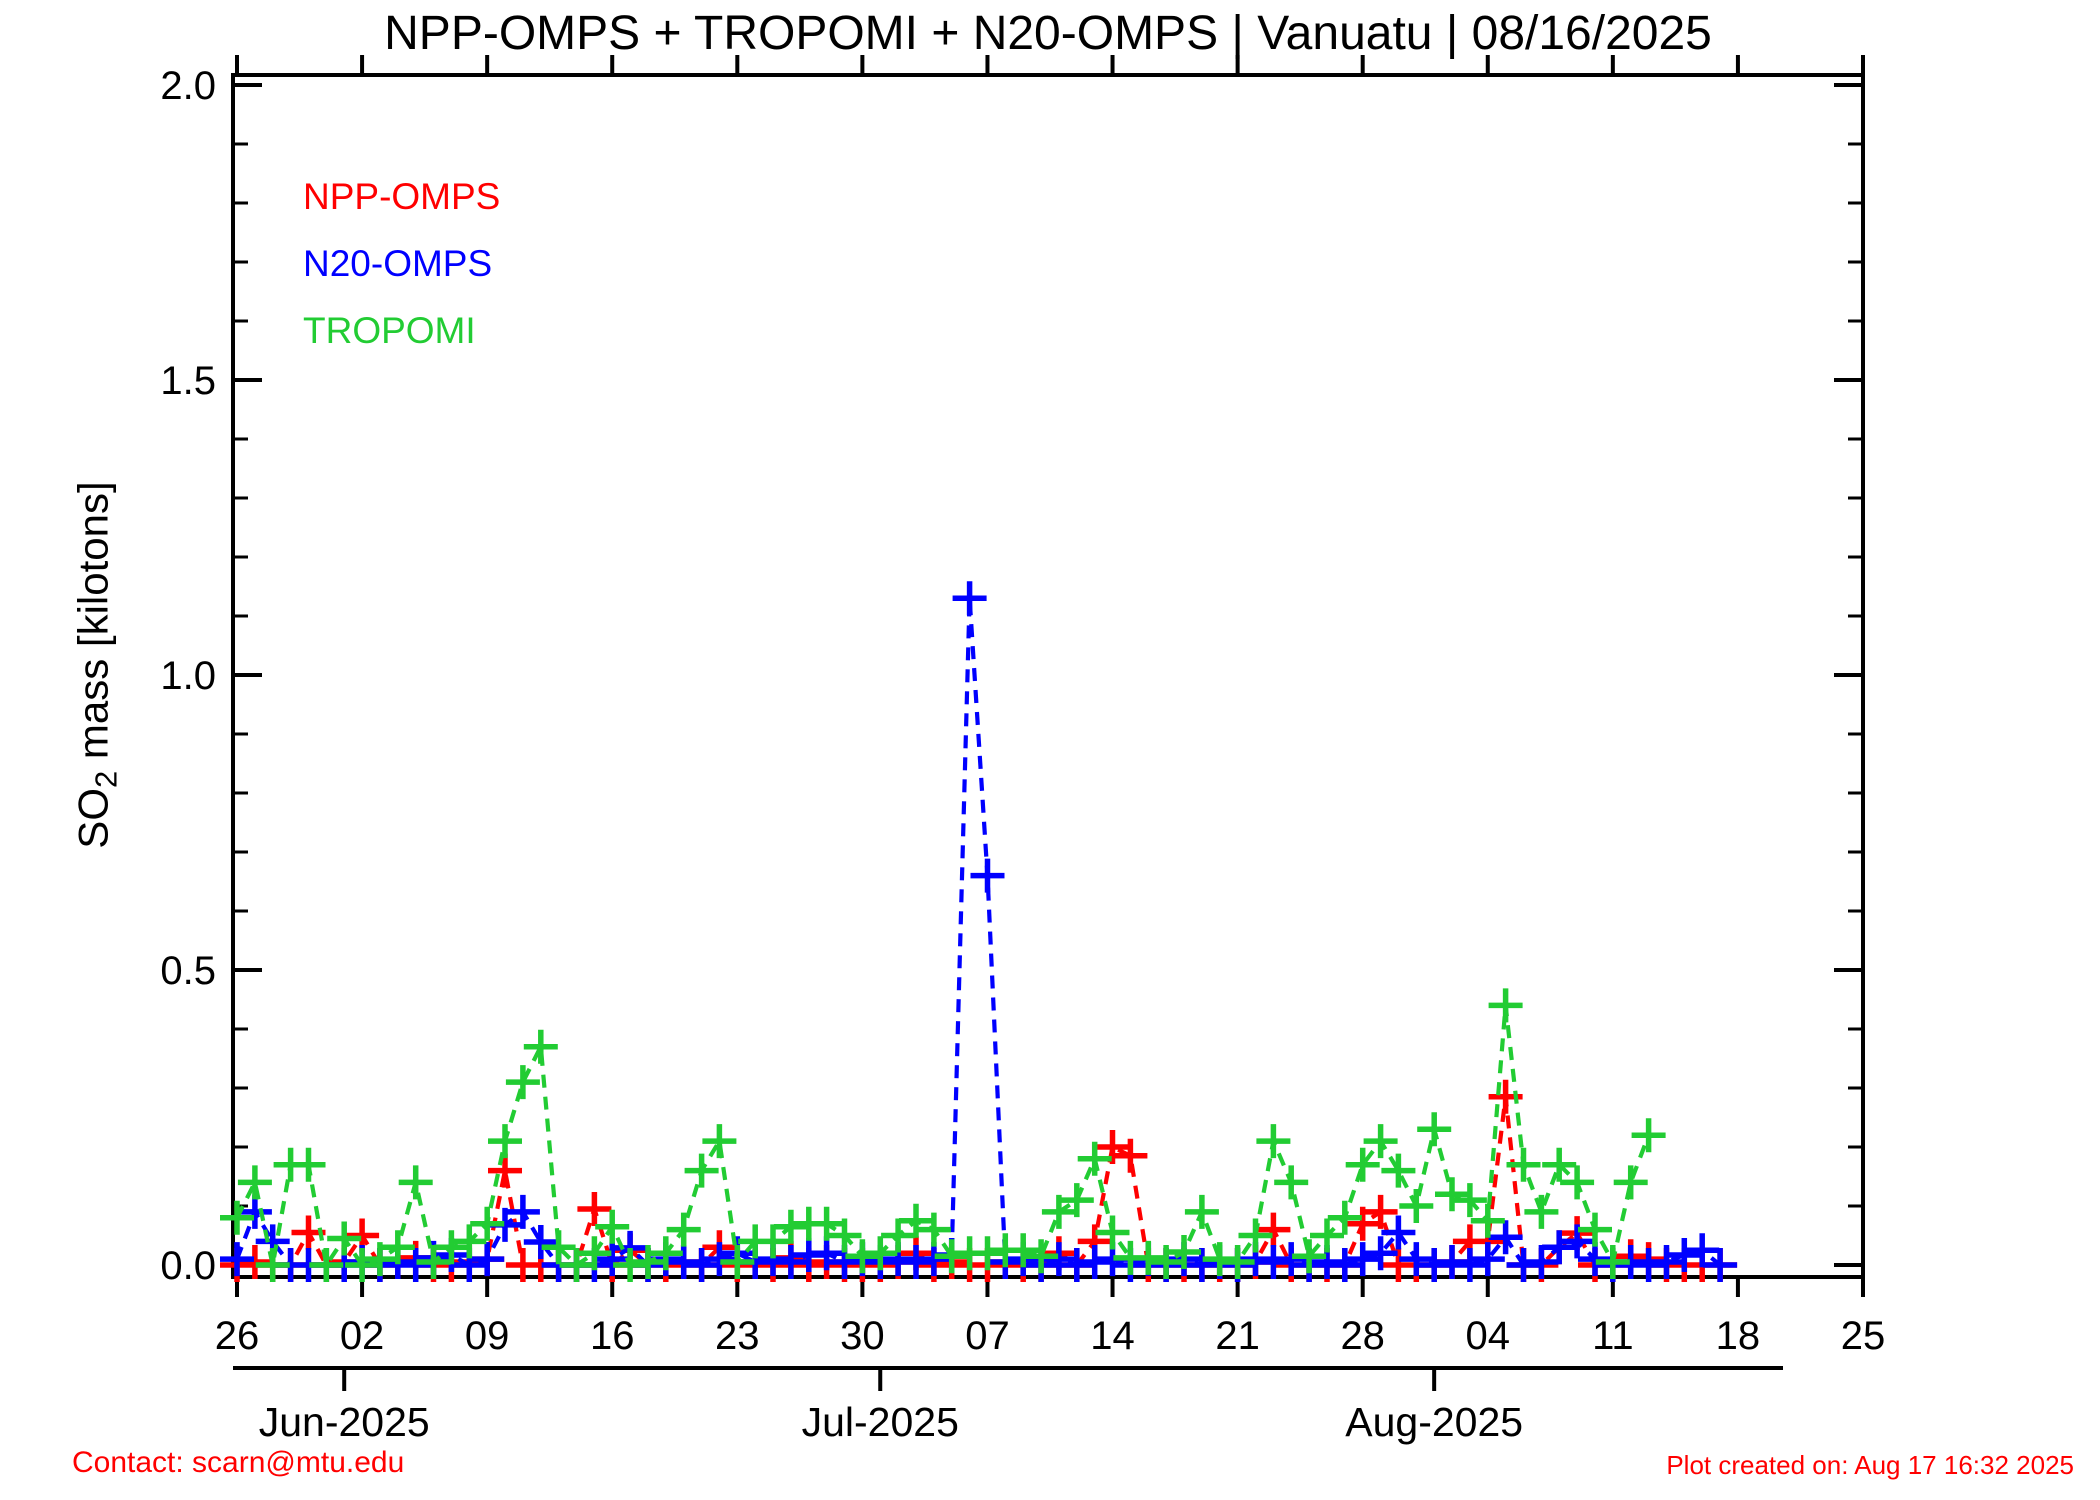 The width and height of the screenshot is (2100, 1500). Describe the element at coordinates (1738, 1336) in the screenshot. I see `x-tick-label: 18` at that location.